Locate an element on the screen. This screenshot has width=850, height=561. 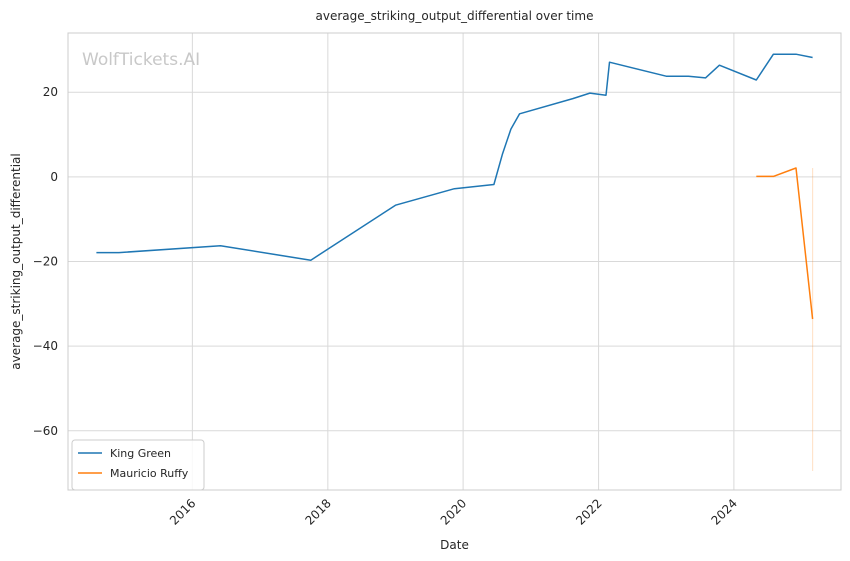
y-tick-label: 20 is located at coordinates (50, 92).